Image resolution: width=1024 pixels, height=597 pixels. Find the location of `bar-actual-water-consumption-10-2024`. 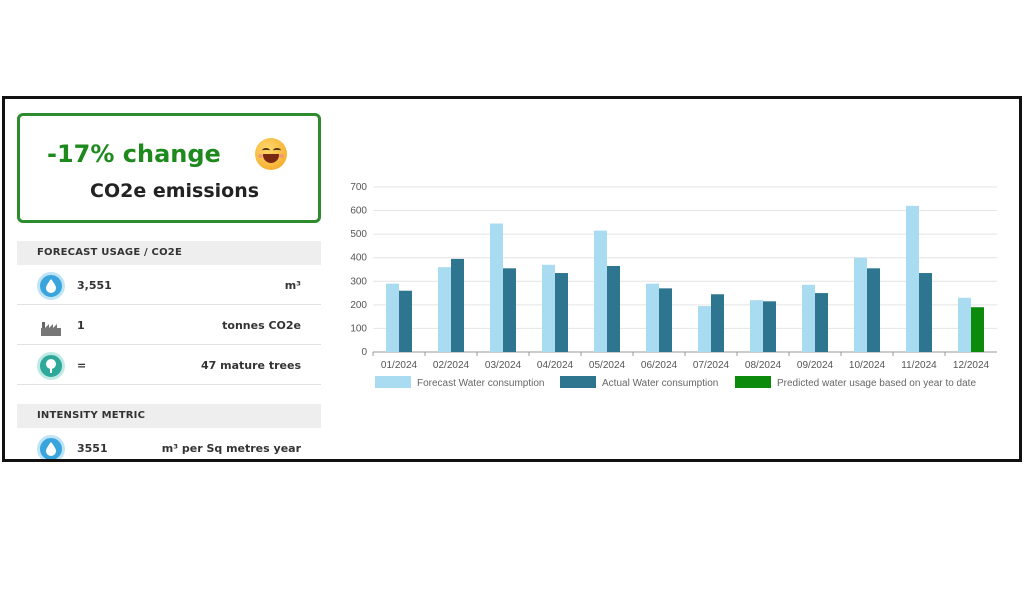

bar-actual-water-consumption-10-2024 is located at coordinates (873, 310).